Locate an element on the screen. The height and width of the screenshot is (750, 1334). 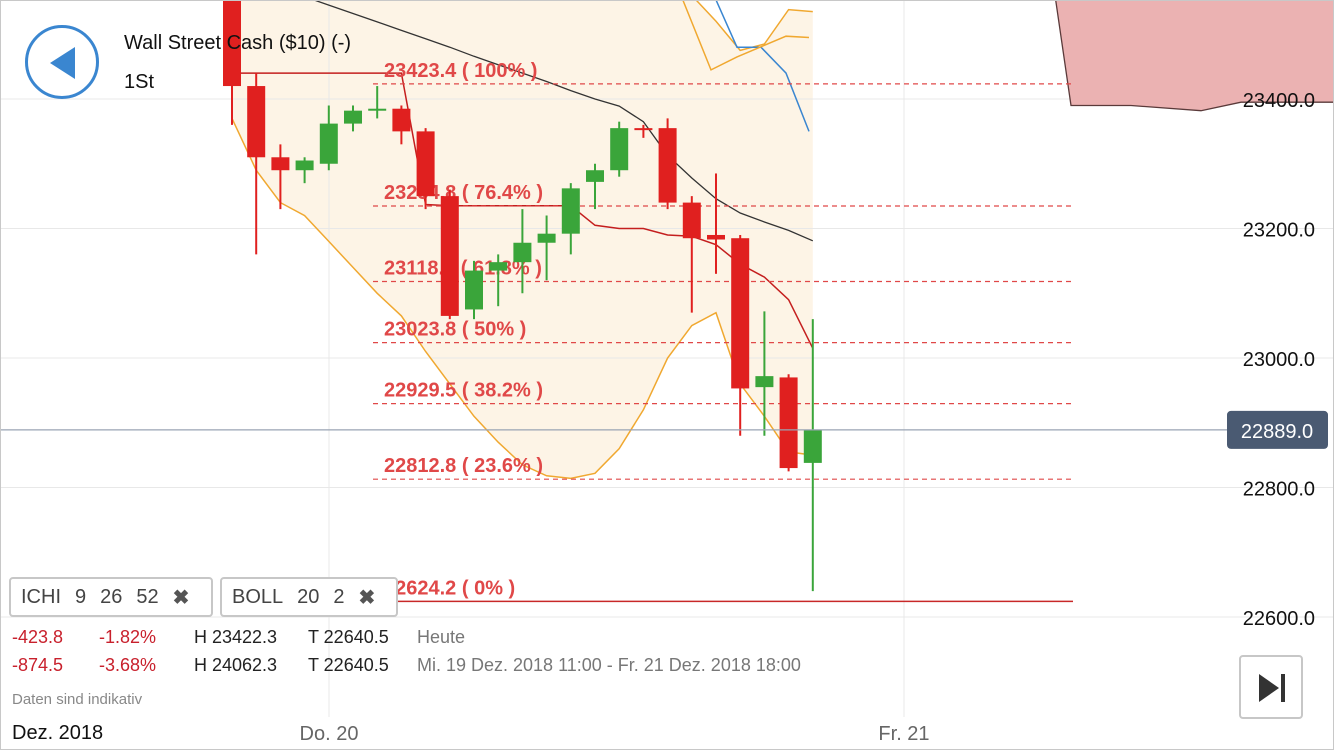
ichimoku-param: 9 is located at coordinates (81, 596).